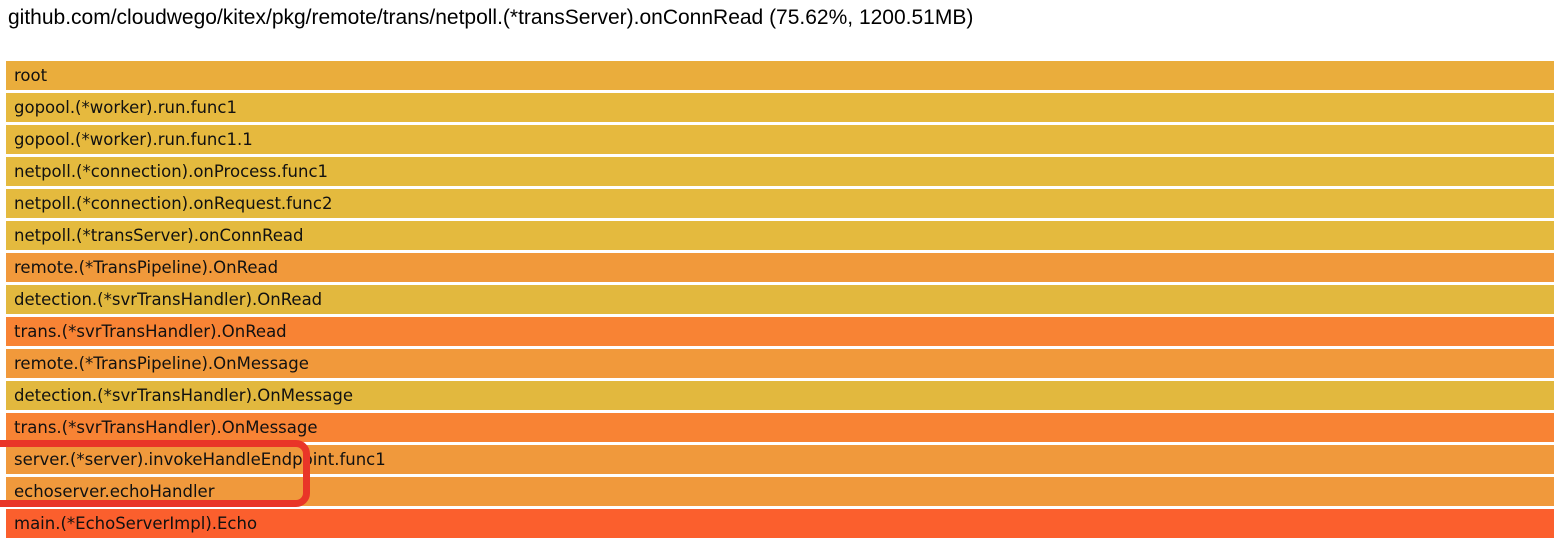  I want to click on flame-frame: netpoll.(*connection).onProcess.func1, so click(780, 171).